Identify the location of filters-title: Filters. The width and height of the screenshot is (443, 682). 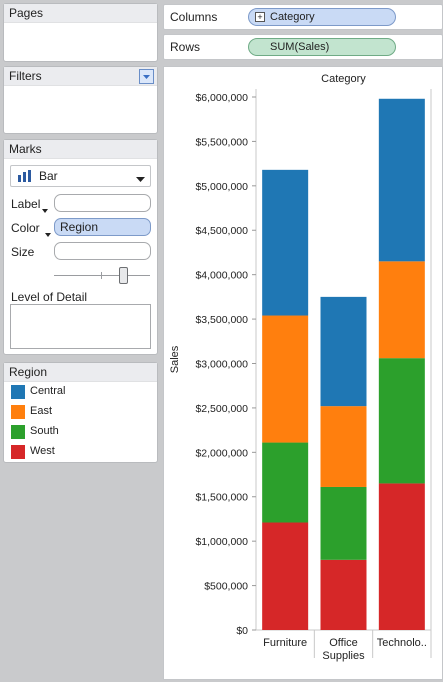
(80, 76).